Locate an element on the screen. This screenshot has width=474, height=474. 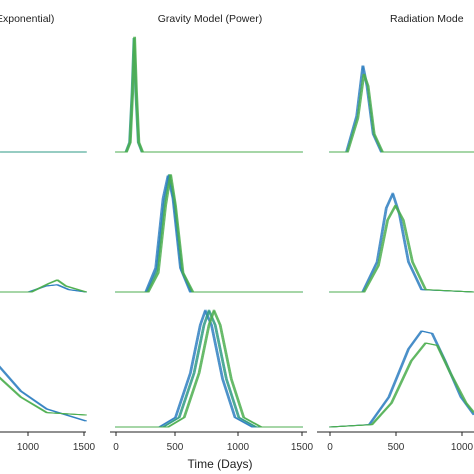
panel-title-gravity-power: Gravity Model (Power) is located at coordinates (210, 19).